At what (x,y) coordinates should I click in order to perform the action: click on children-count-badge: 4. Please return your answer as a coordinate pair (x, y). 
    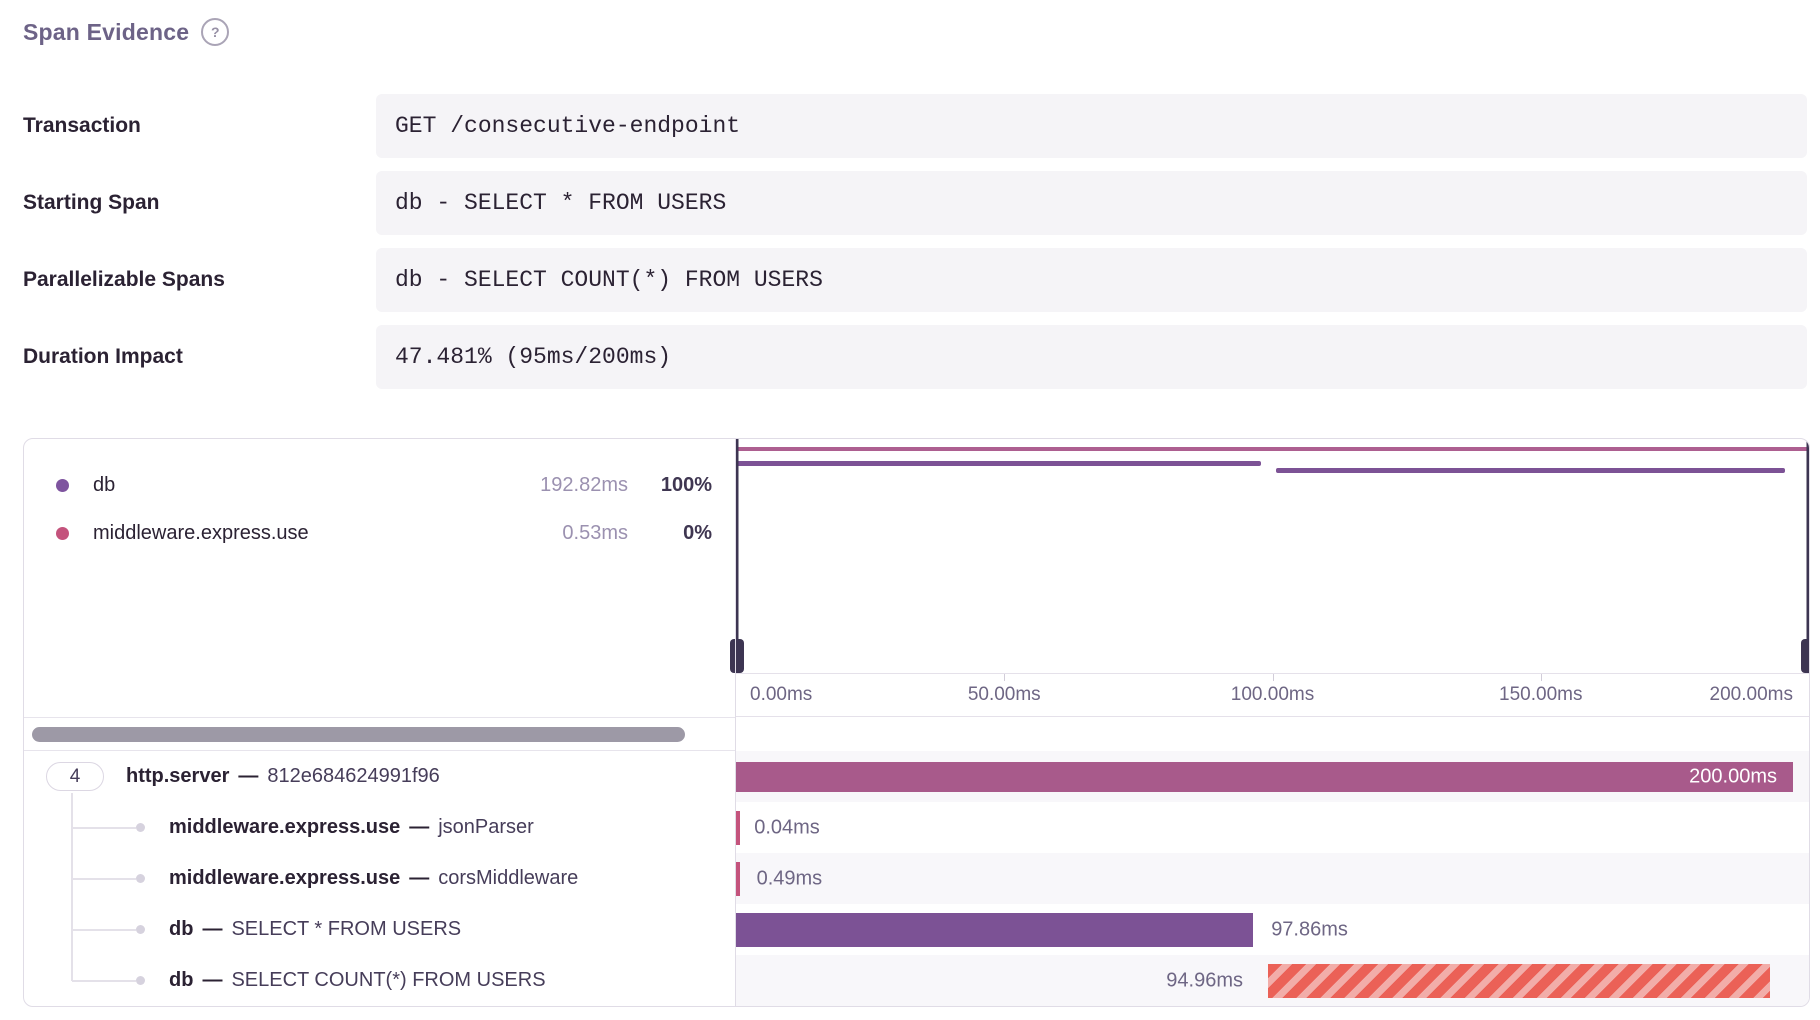
    Looking at the image, I should click on (75, 776).